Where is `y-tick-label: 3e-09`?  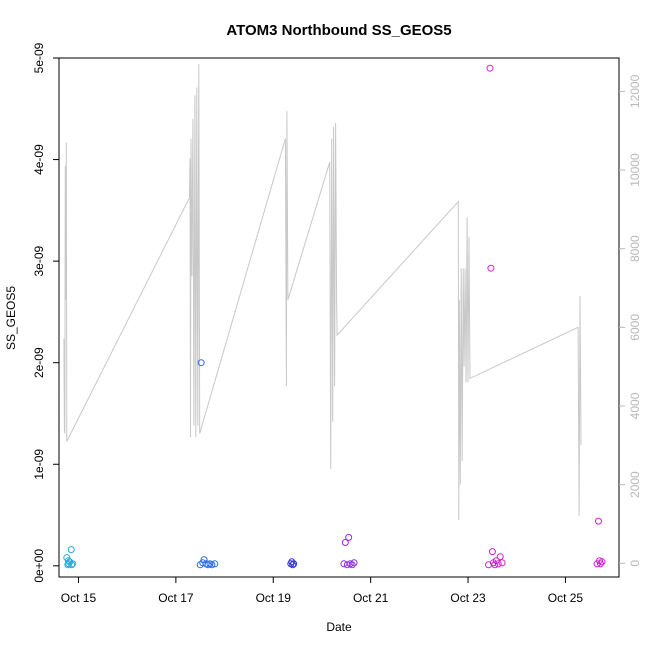 y-tick-label: 3e-09 is located at coordinates (39, 260).